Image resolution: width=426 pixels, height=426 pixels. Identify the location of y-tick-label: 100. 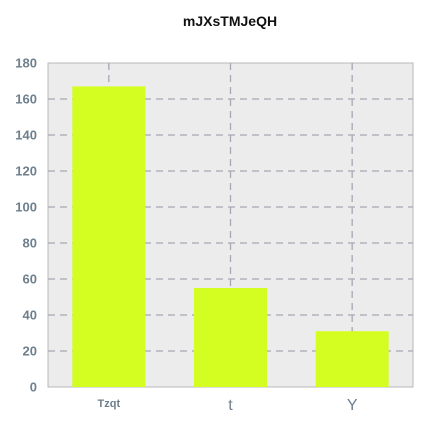
(26, 207).